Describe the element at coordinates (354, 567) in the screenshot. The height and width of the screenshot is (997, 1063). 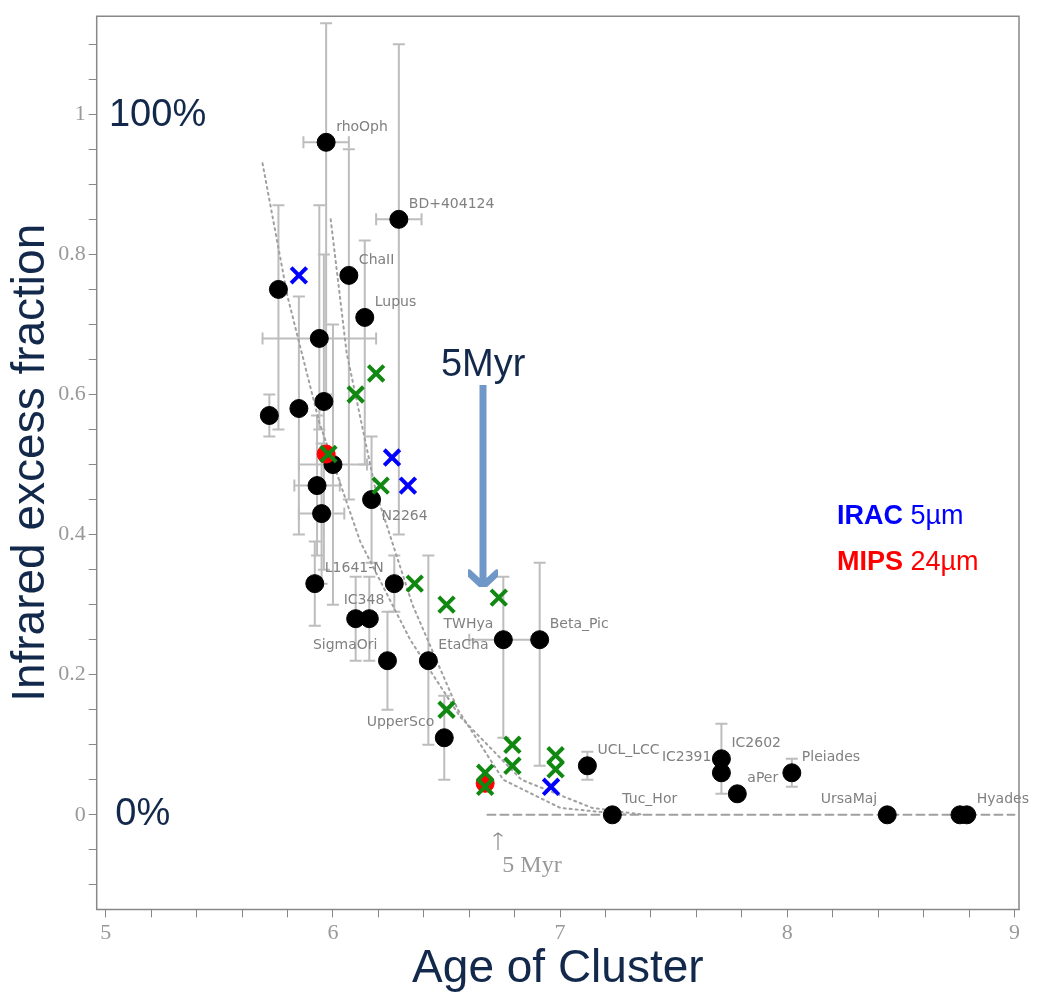
I see `annotation: L1641-N` at that location.